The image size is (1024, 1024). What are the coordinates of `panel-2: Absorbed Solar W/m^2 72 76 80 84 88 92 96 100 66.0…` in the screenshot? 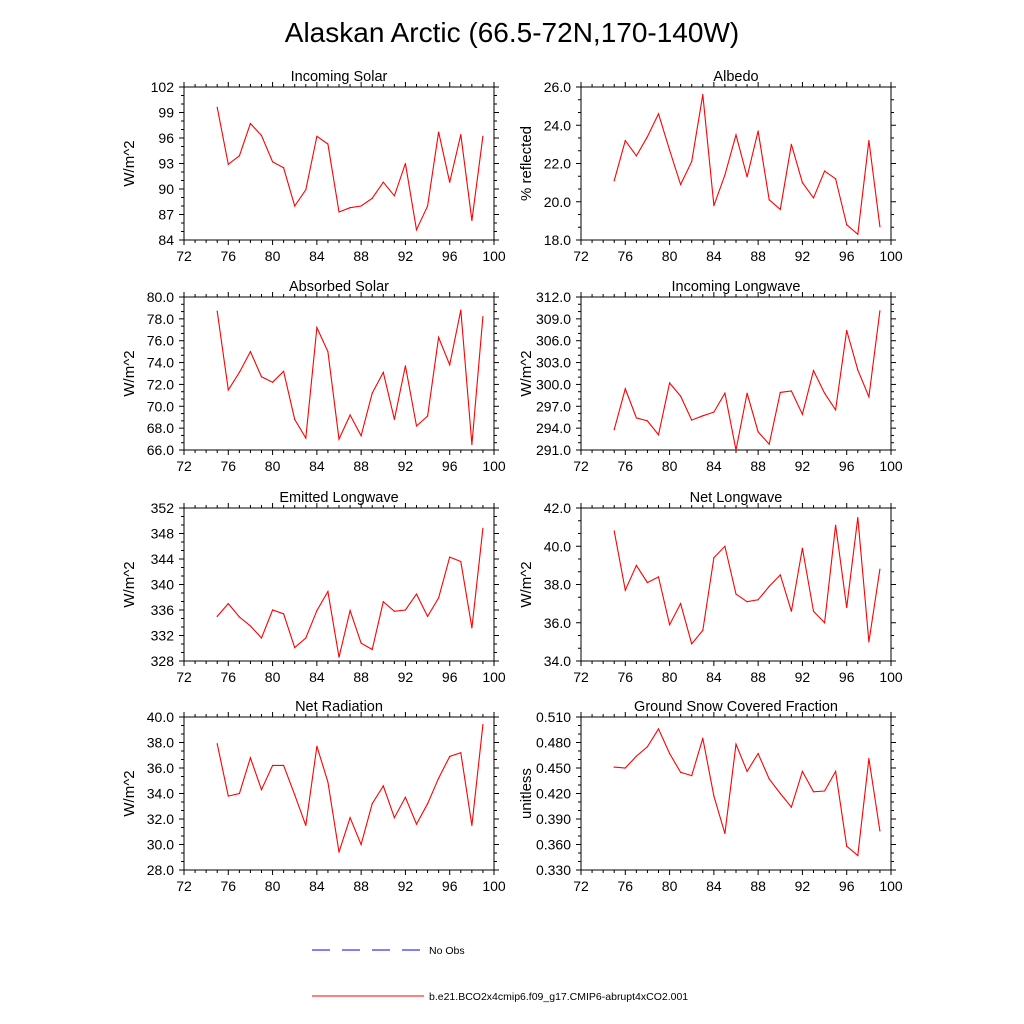 It's located at (313, 376).